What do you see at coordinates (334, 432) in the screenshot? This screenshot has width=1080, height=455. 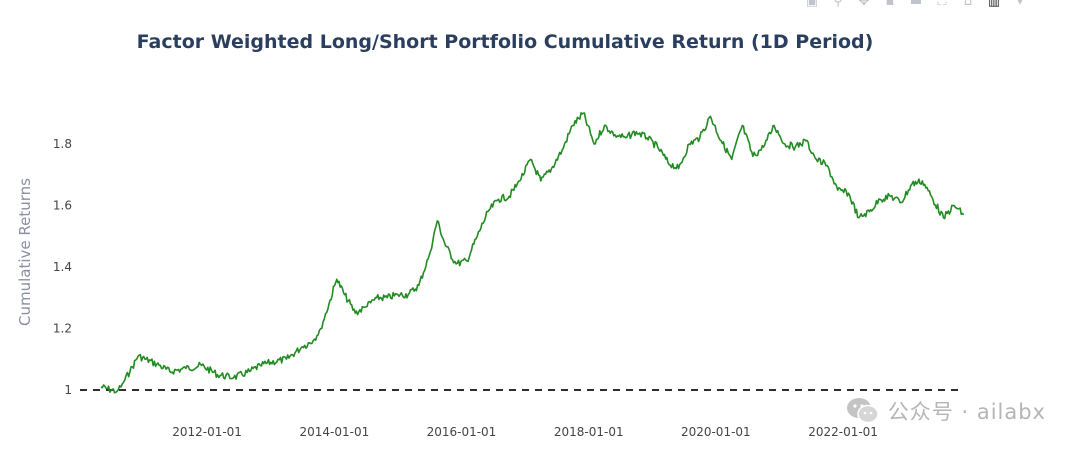 I see `x-tick-label: 2014-01-01` at bounding box center [334, 432].